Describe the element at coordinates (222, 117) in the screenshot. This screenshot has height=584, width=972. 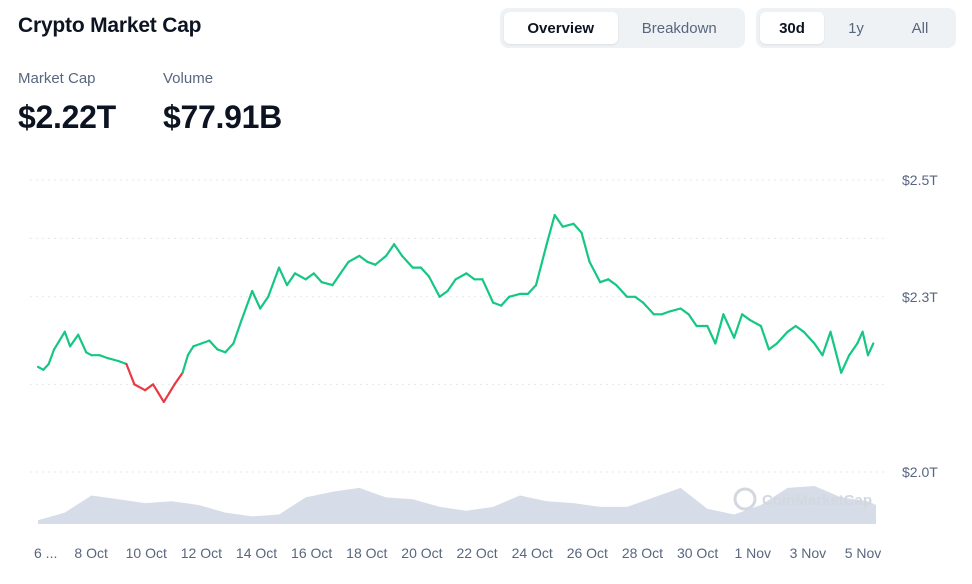
I see `volume-value: $77.91B` at that location.